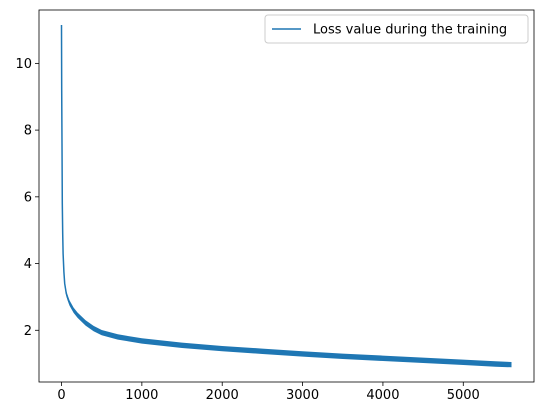  Describe the element at coordinates (302, 395) in the screenshot. I see `x-tick-label: 3000` at that location.